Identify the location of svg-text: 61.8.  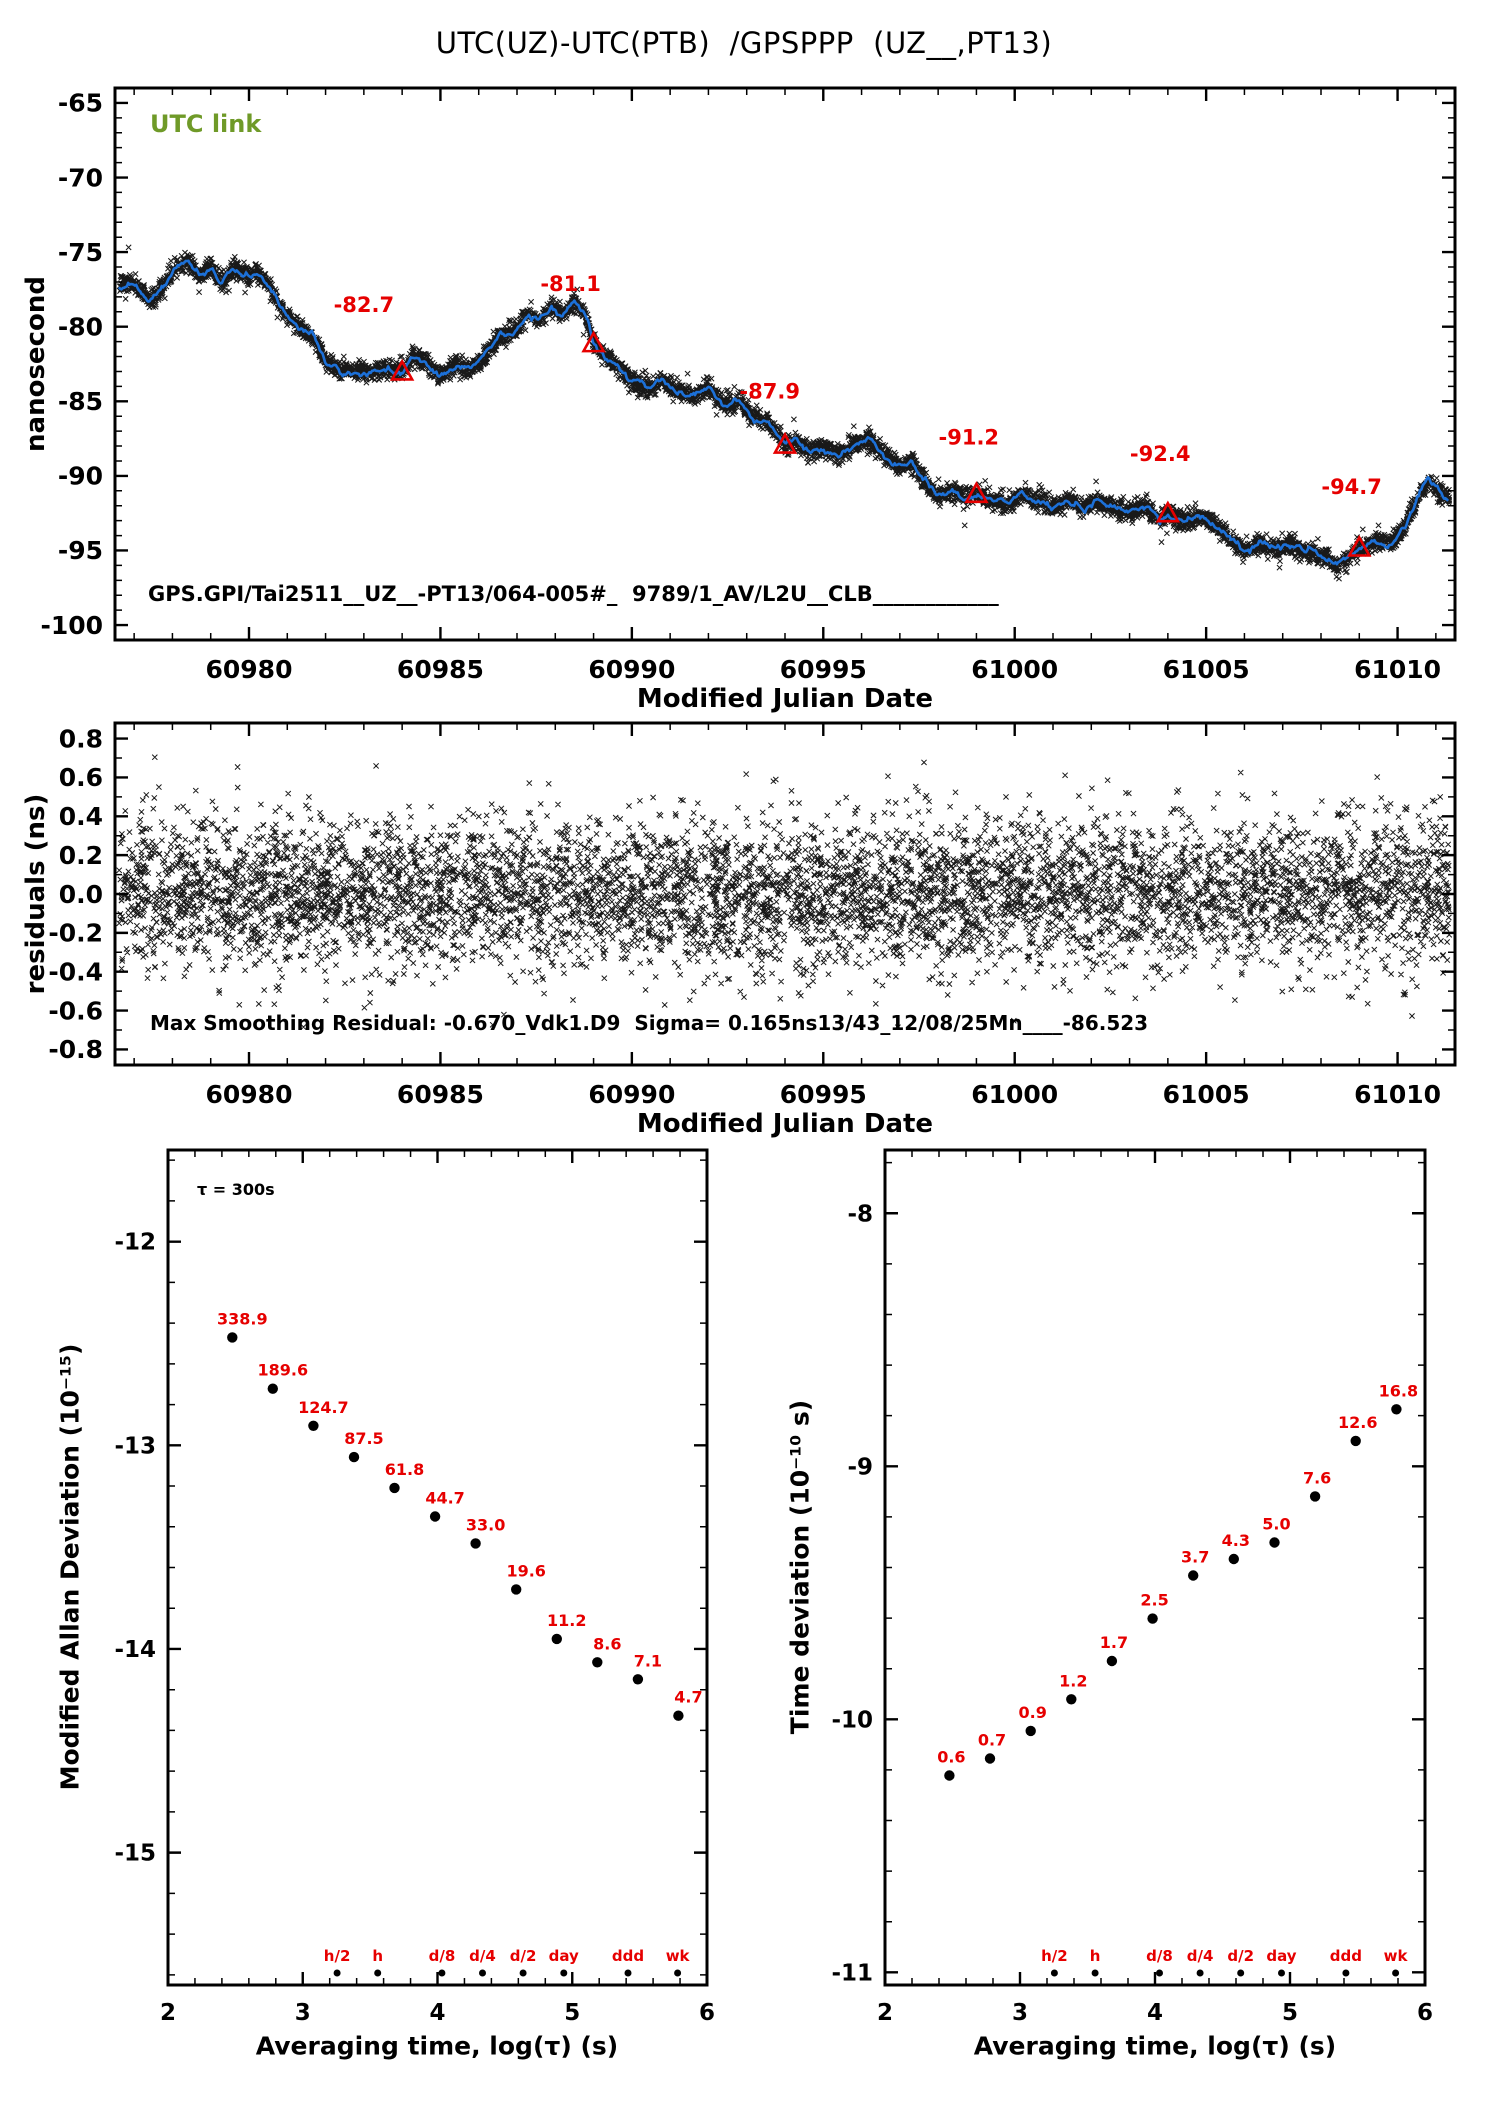
(404, 1469).